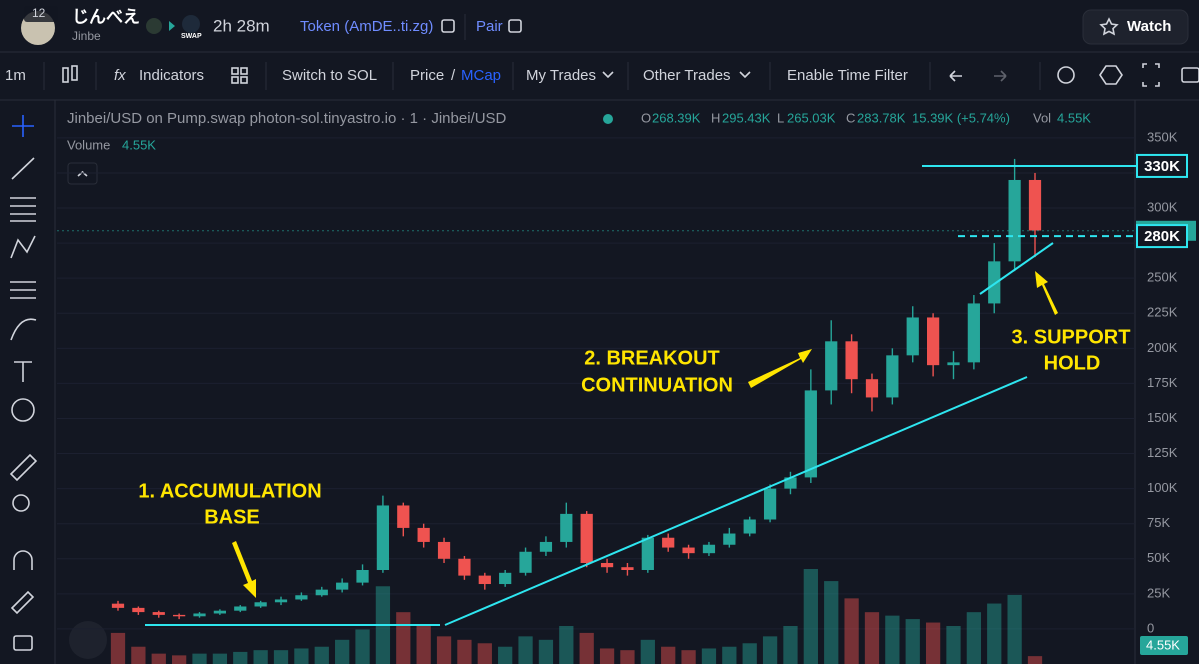 The image size is (1199, 664). What do you see at coordinates (23, 168) in the screenshot?
I see `line-tool` at bounding box center [23, 168].